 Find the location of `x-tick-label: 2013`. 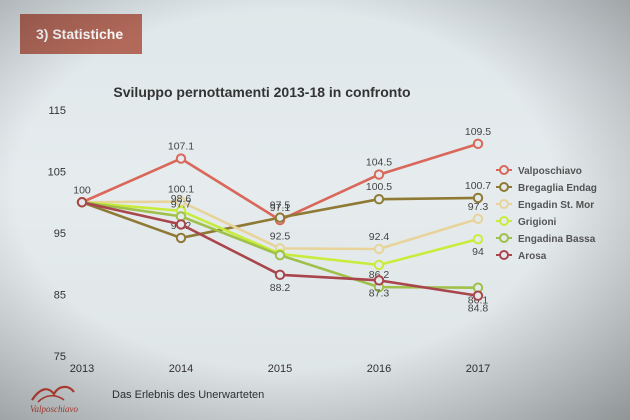

x-tick-label: 2013 is located at coordinates (82, 369).